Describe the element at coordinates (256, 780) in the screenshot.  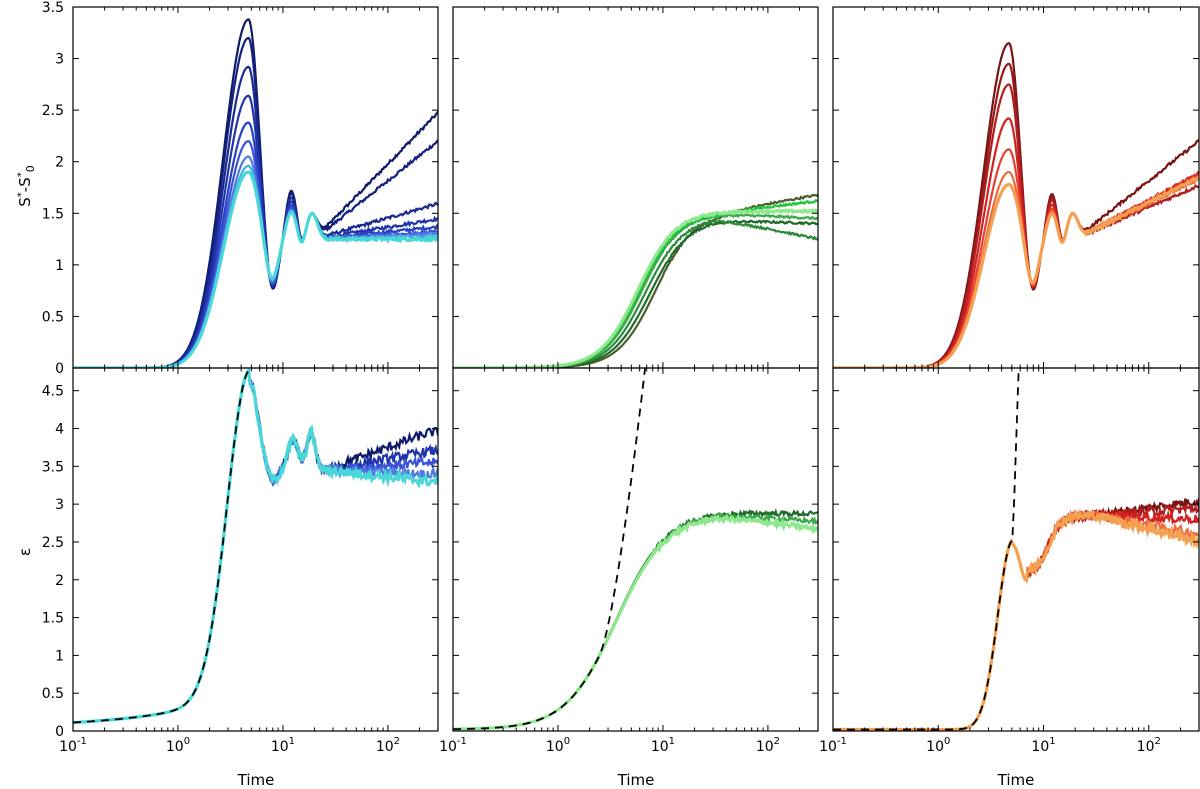
I see `xlabel-left: Time` at that location.